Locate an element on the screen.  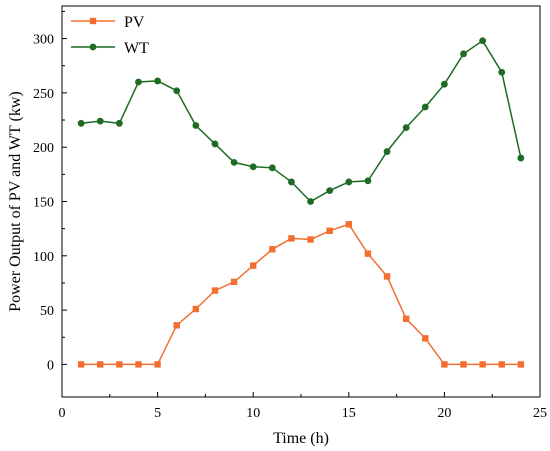
x-tick-label: 20 is located at coordinates (444, 413).